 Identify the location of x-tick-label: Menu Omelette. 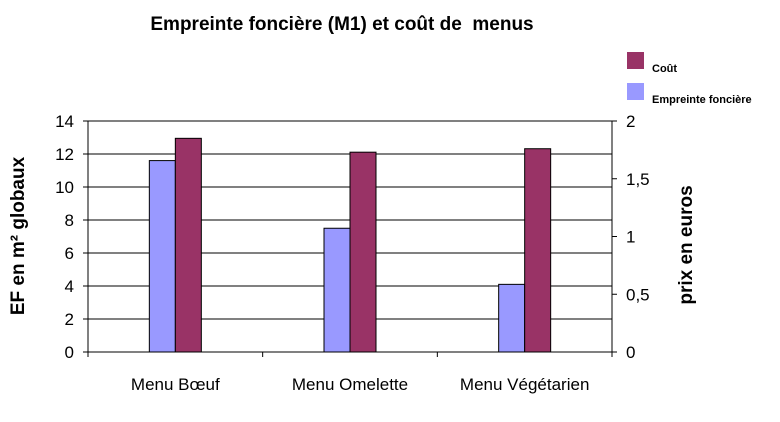
(350, 384).